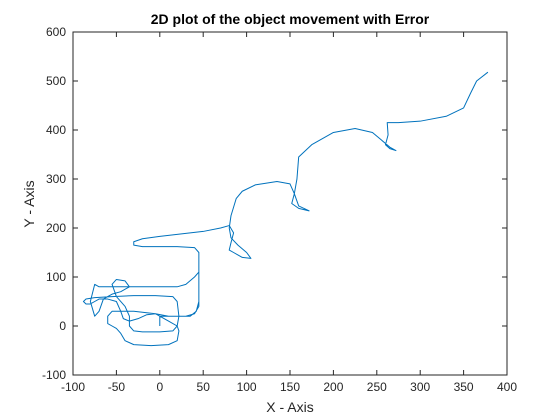  Describe the element at coordinates (377, 387) in the screenshot. I see `x-tick-label: 250` at that location.